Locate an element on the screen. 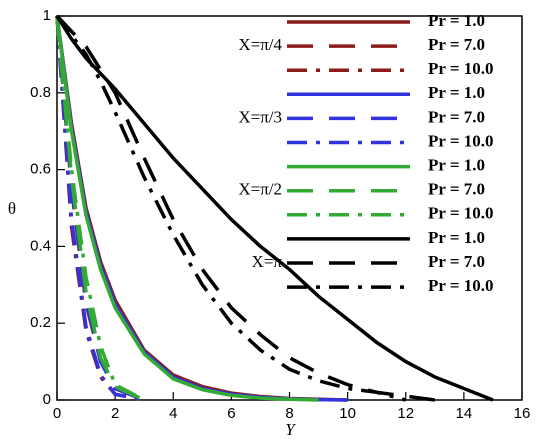 This screenshot has height=442, width=550. y-tick-label: 0.8 is located at coordinates (40, 92).